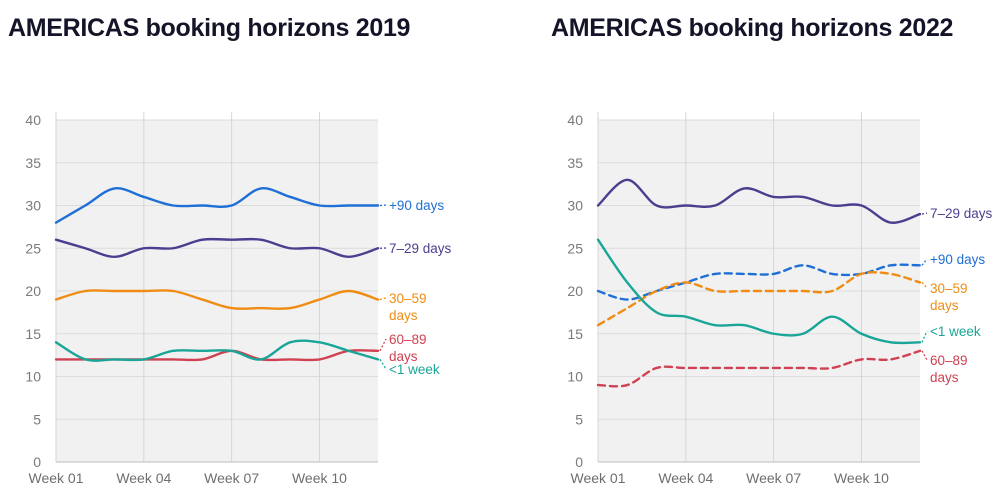  I want to click on chart-title-2019: AMERICAS booking horizons 2019, so click(209, 28).